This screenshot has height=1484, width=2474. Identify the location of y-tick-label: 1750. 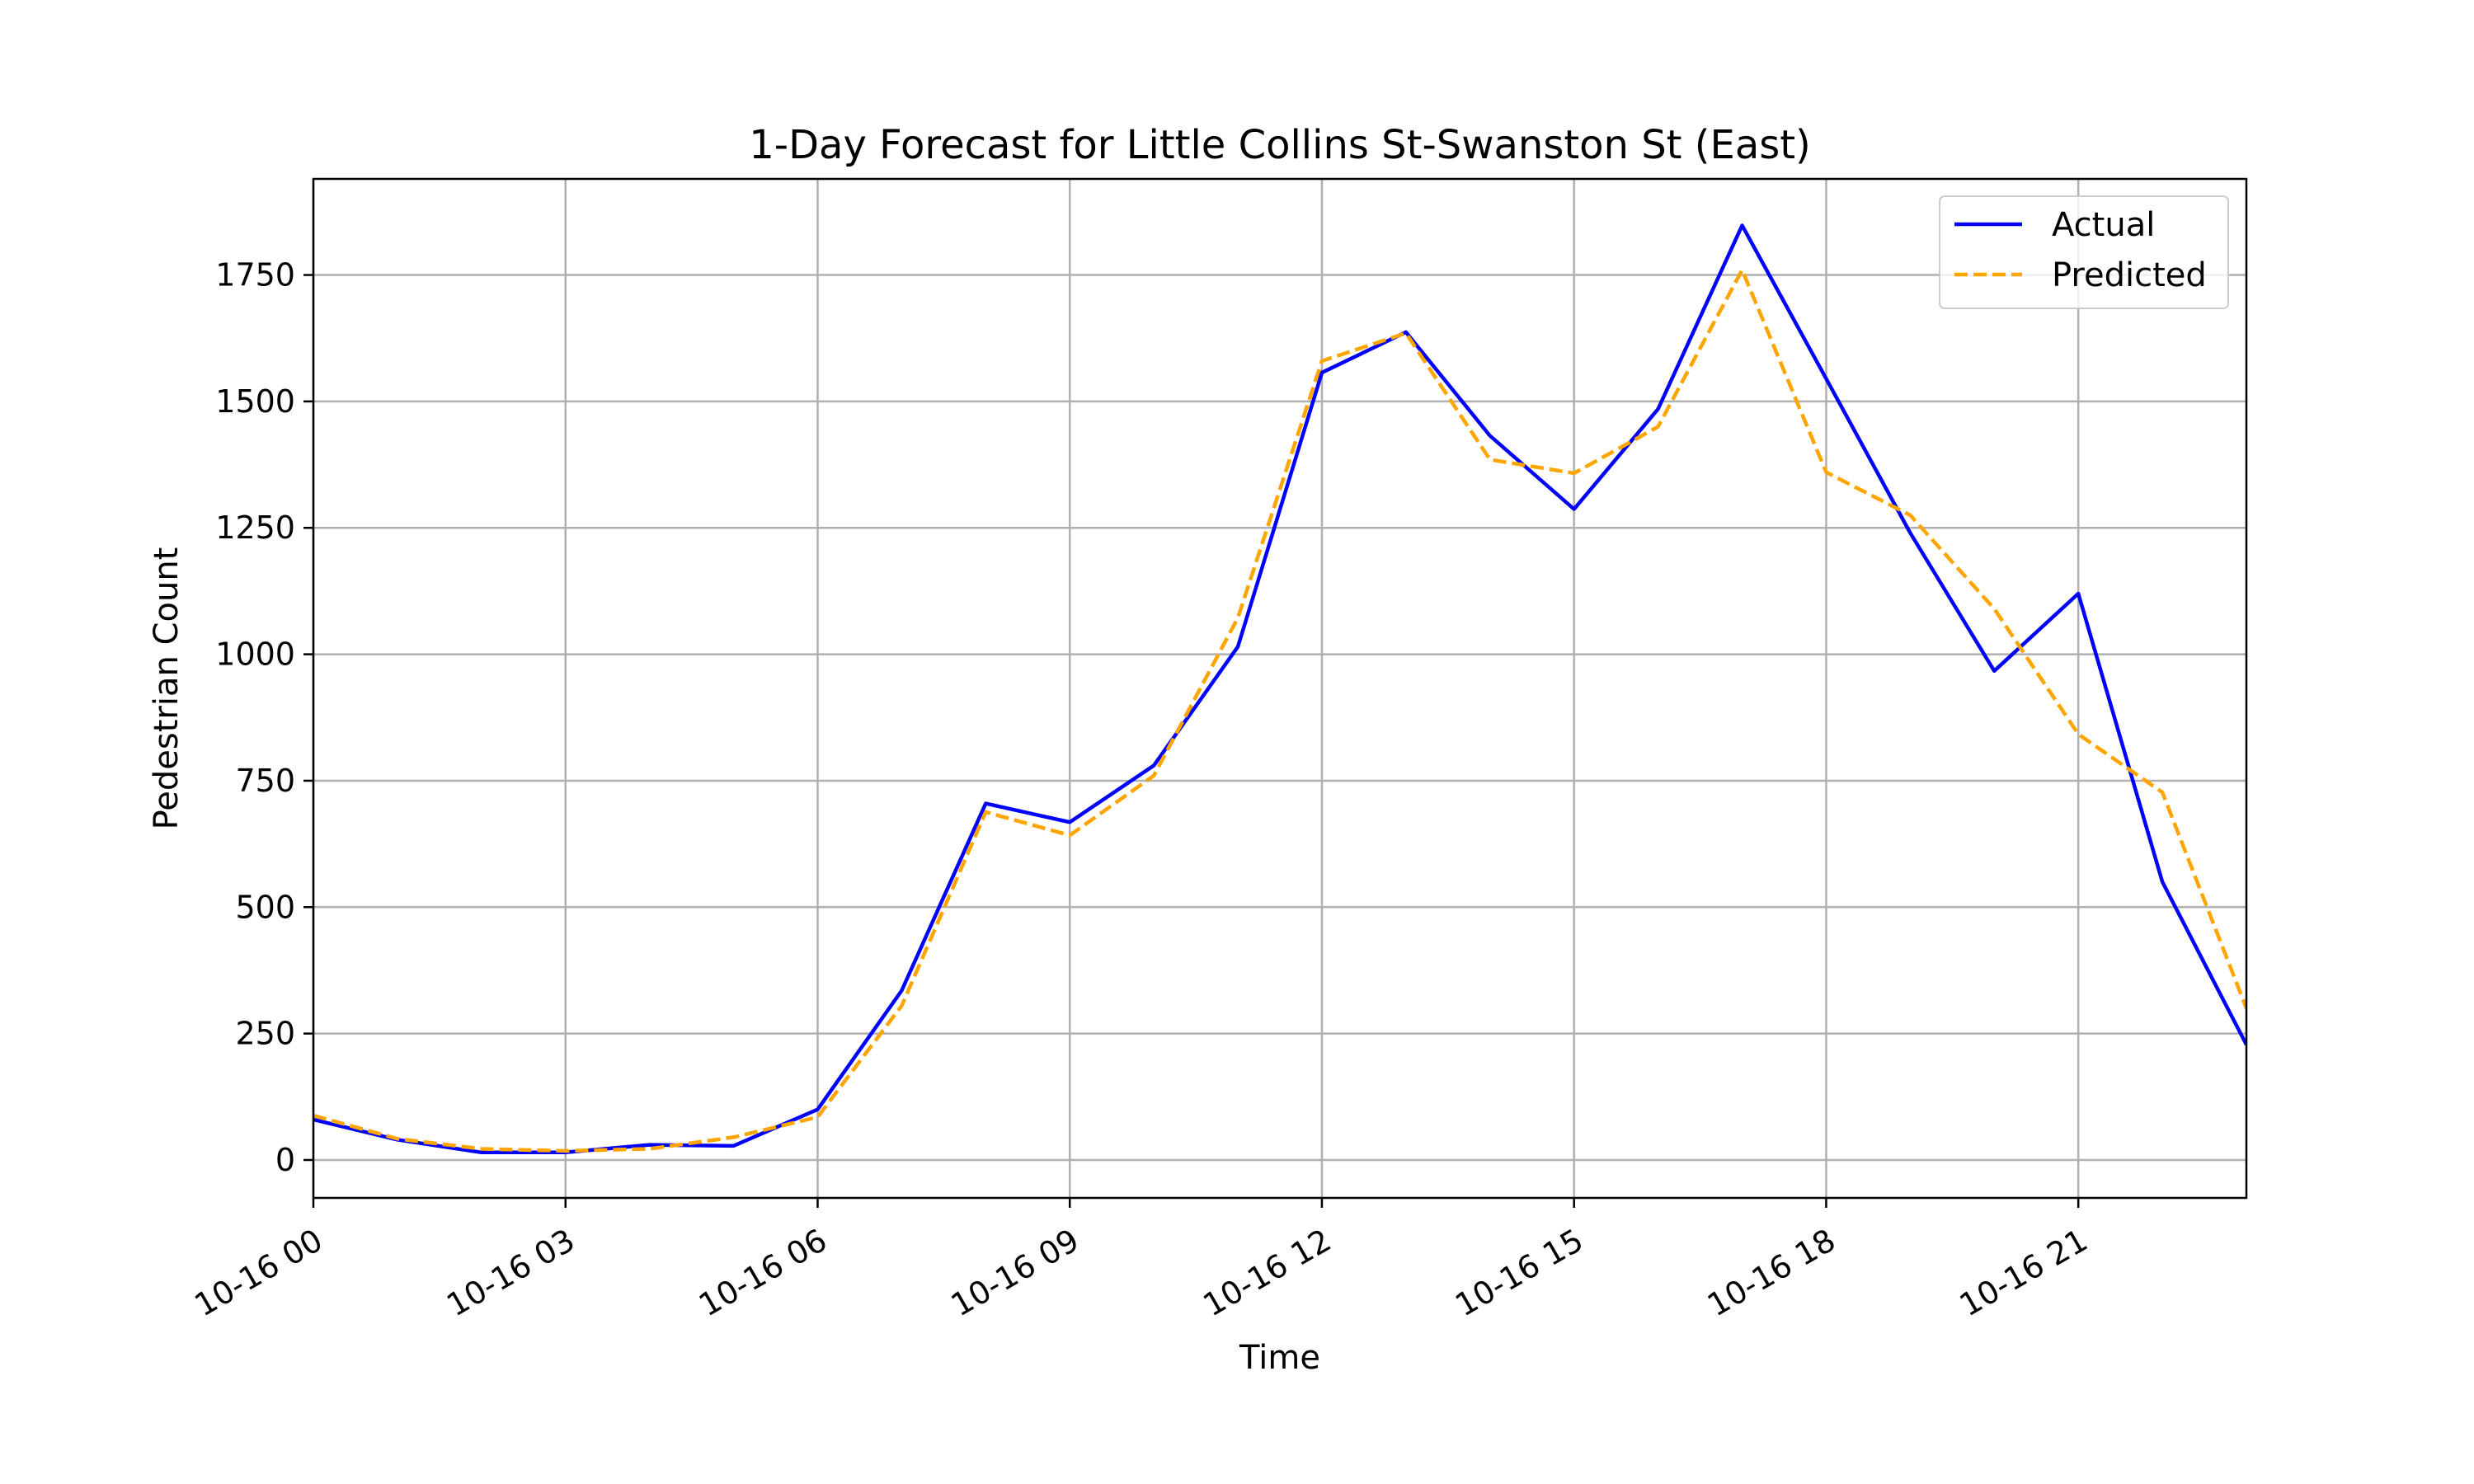
(255, 275).